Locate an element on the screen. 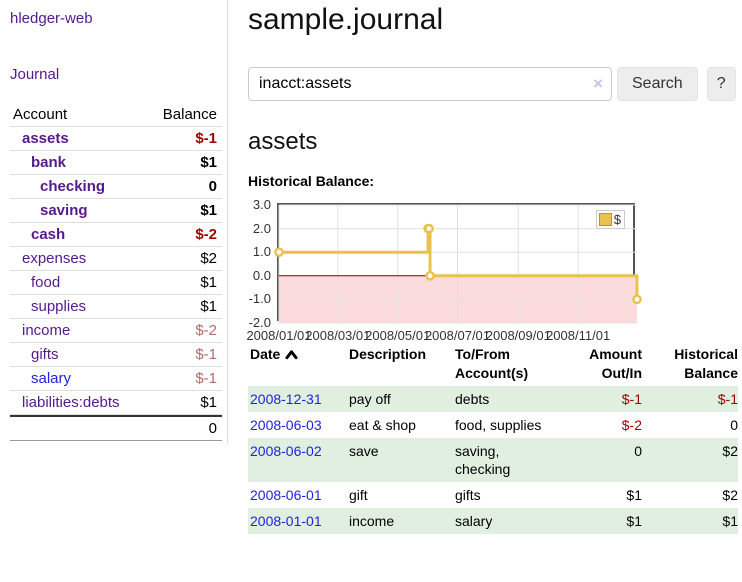  accounts-cell: gifts is located at coordinates (468, 495).